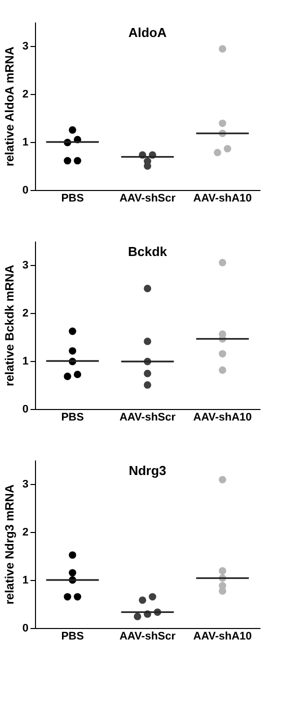  What do you see at coordinates (9, 106) in the screenshot?
I see `y-axis-title: relative AldoA mRNA` at bounding box center [9, 106].